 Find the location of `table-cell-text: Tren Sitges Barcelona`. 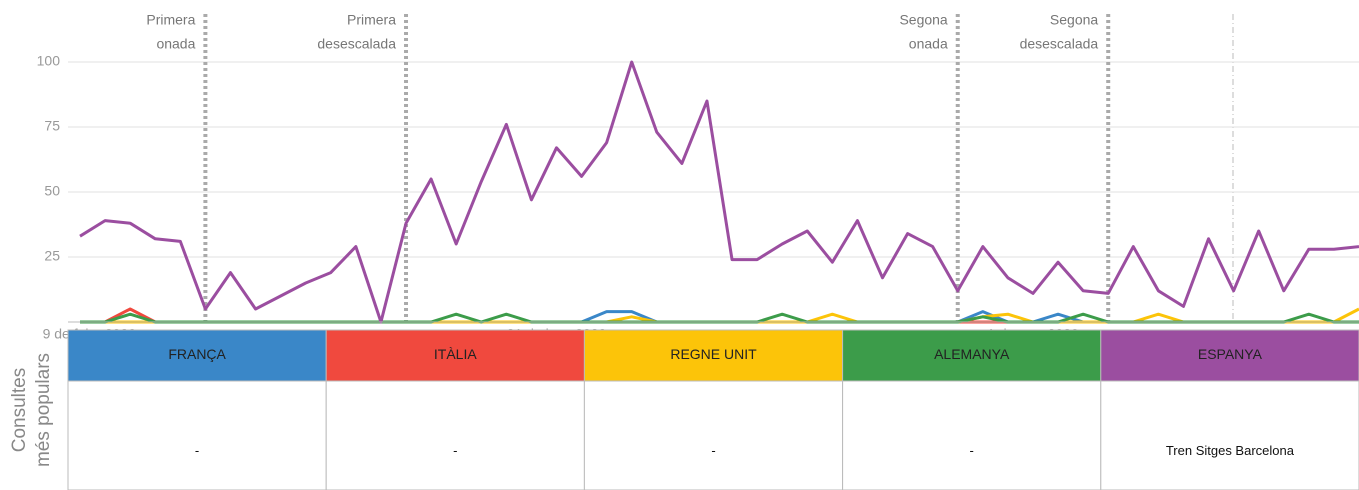

table-cell-text: Tren Sitges Barcelona is located at coordinates (1230, 450).